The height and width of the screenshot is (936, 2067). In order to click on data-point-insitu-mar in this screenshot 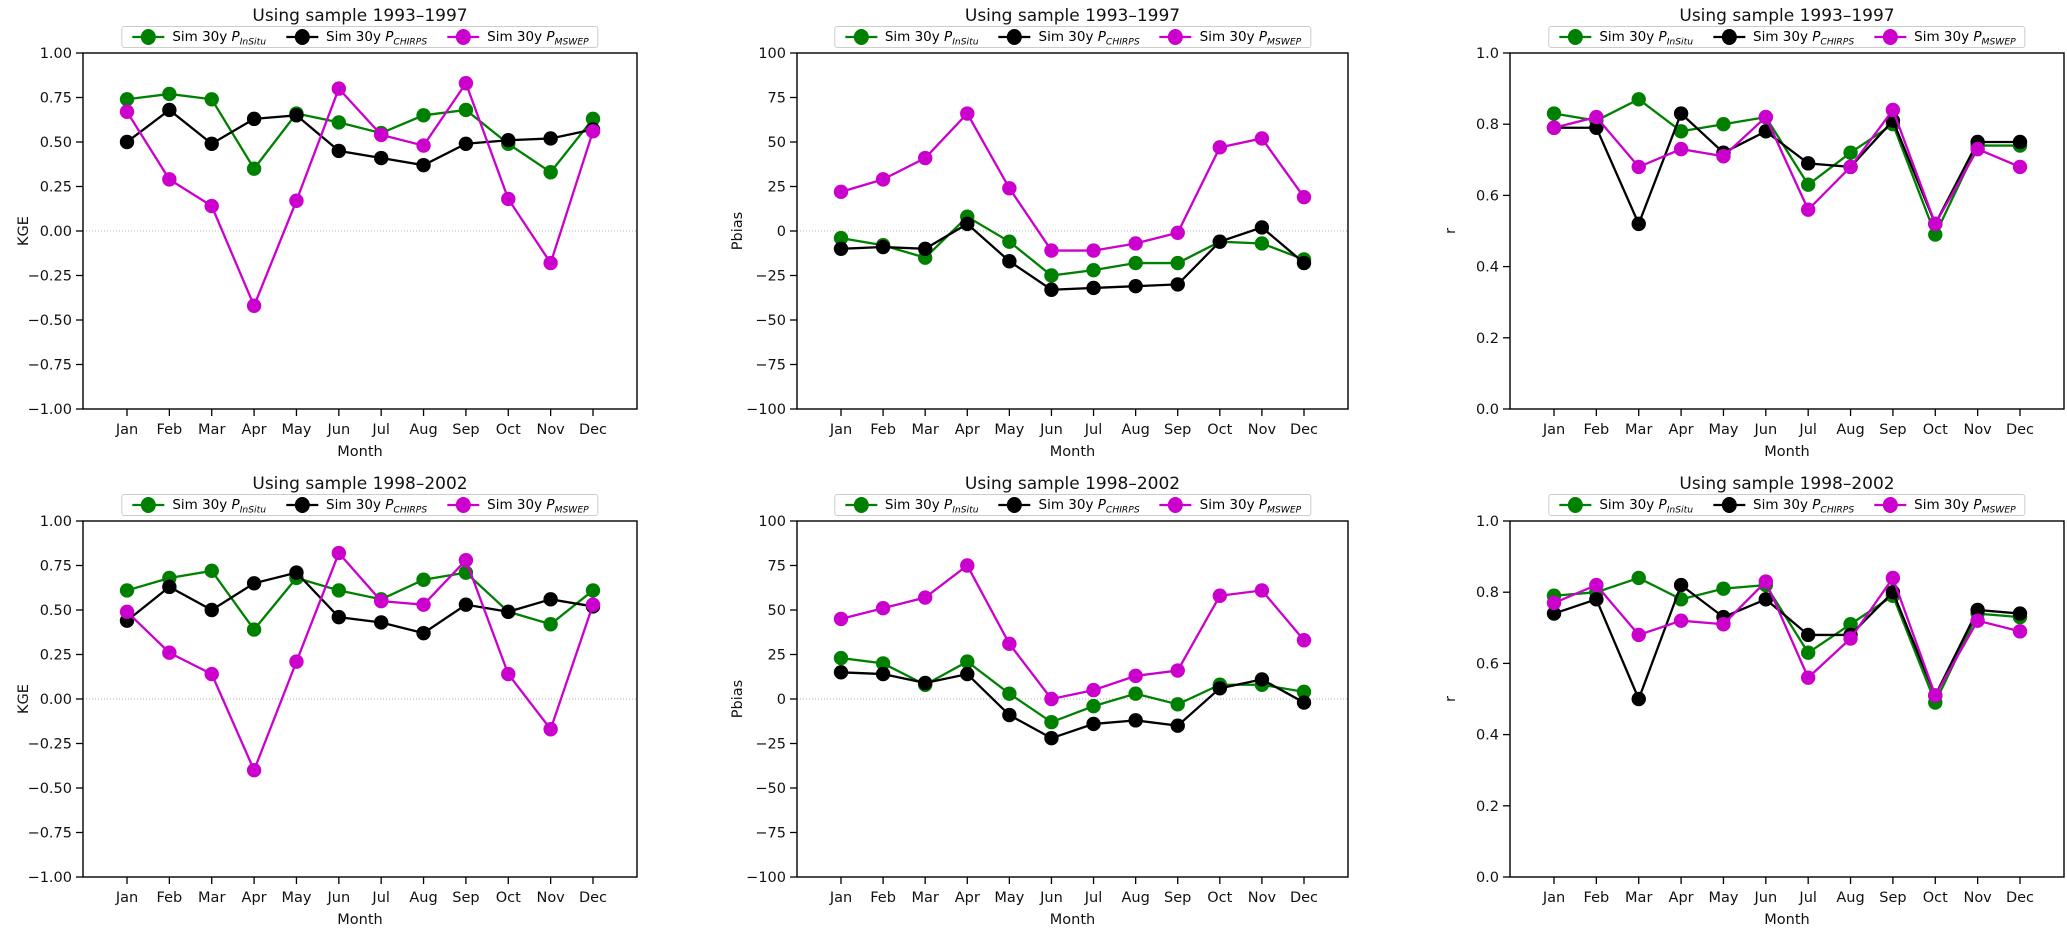, I will do `click(211, 571)`.